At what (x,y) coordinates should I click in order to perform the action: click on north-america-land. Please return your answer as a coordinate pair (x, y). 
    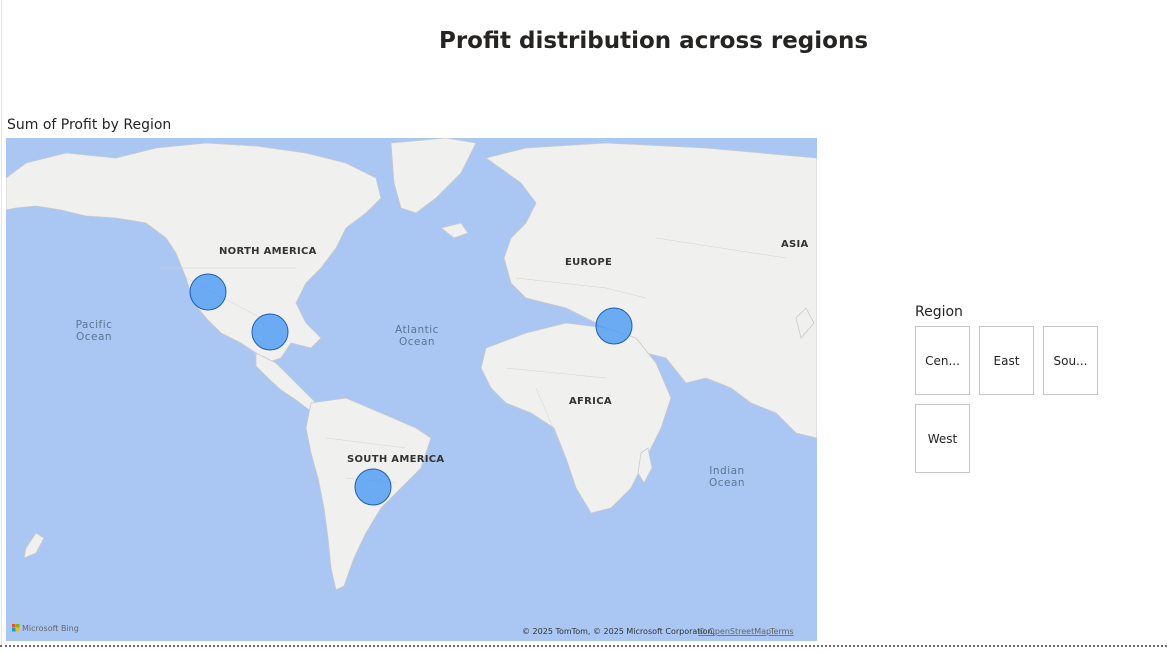
    Looking at the image, I should click on (194, 253).